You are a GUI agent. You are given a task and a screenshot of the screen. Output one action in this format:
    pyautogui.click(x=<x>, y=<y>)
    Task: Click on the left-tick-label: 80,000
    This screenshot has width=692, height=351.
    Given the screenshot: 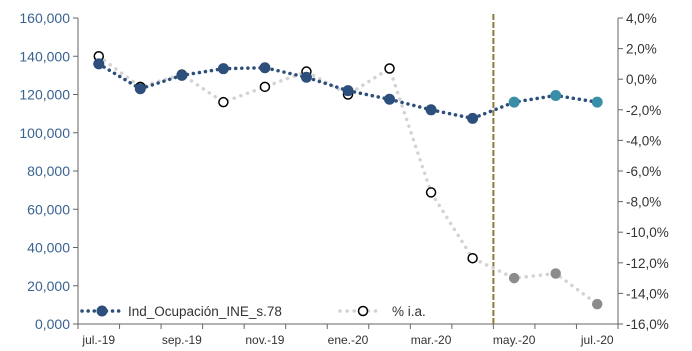 What is the action you would take?
    pyautogui.click(x=48, y=171)
    